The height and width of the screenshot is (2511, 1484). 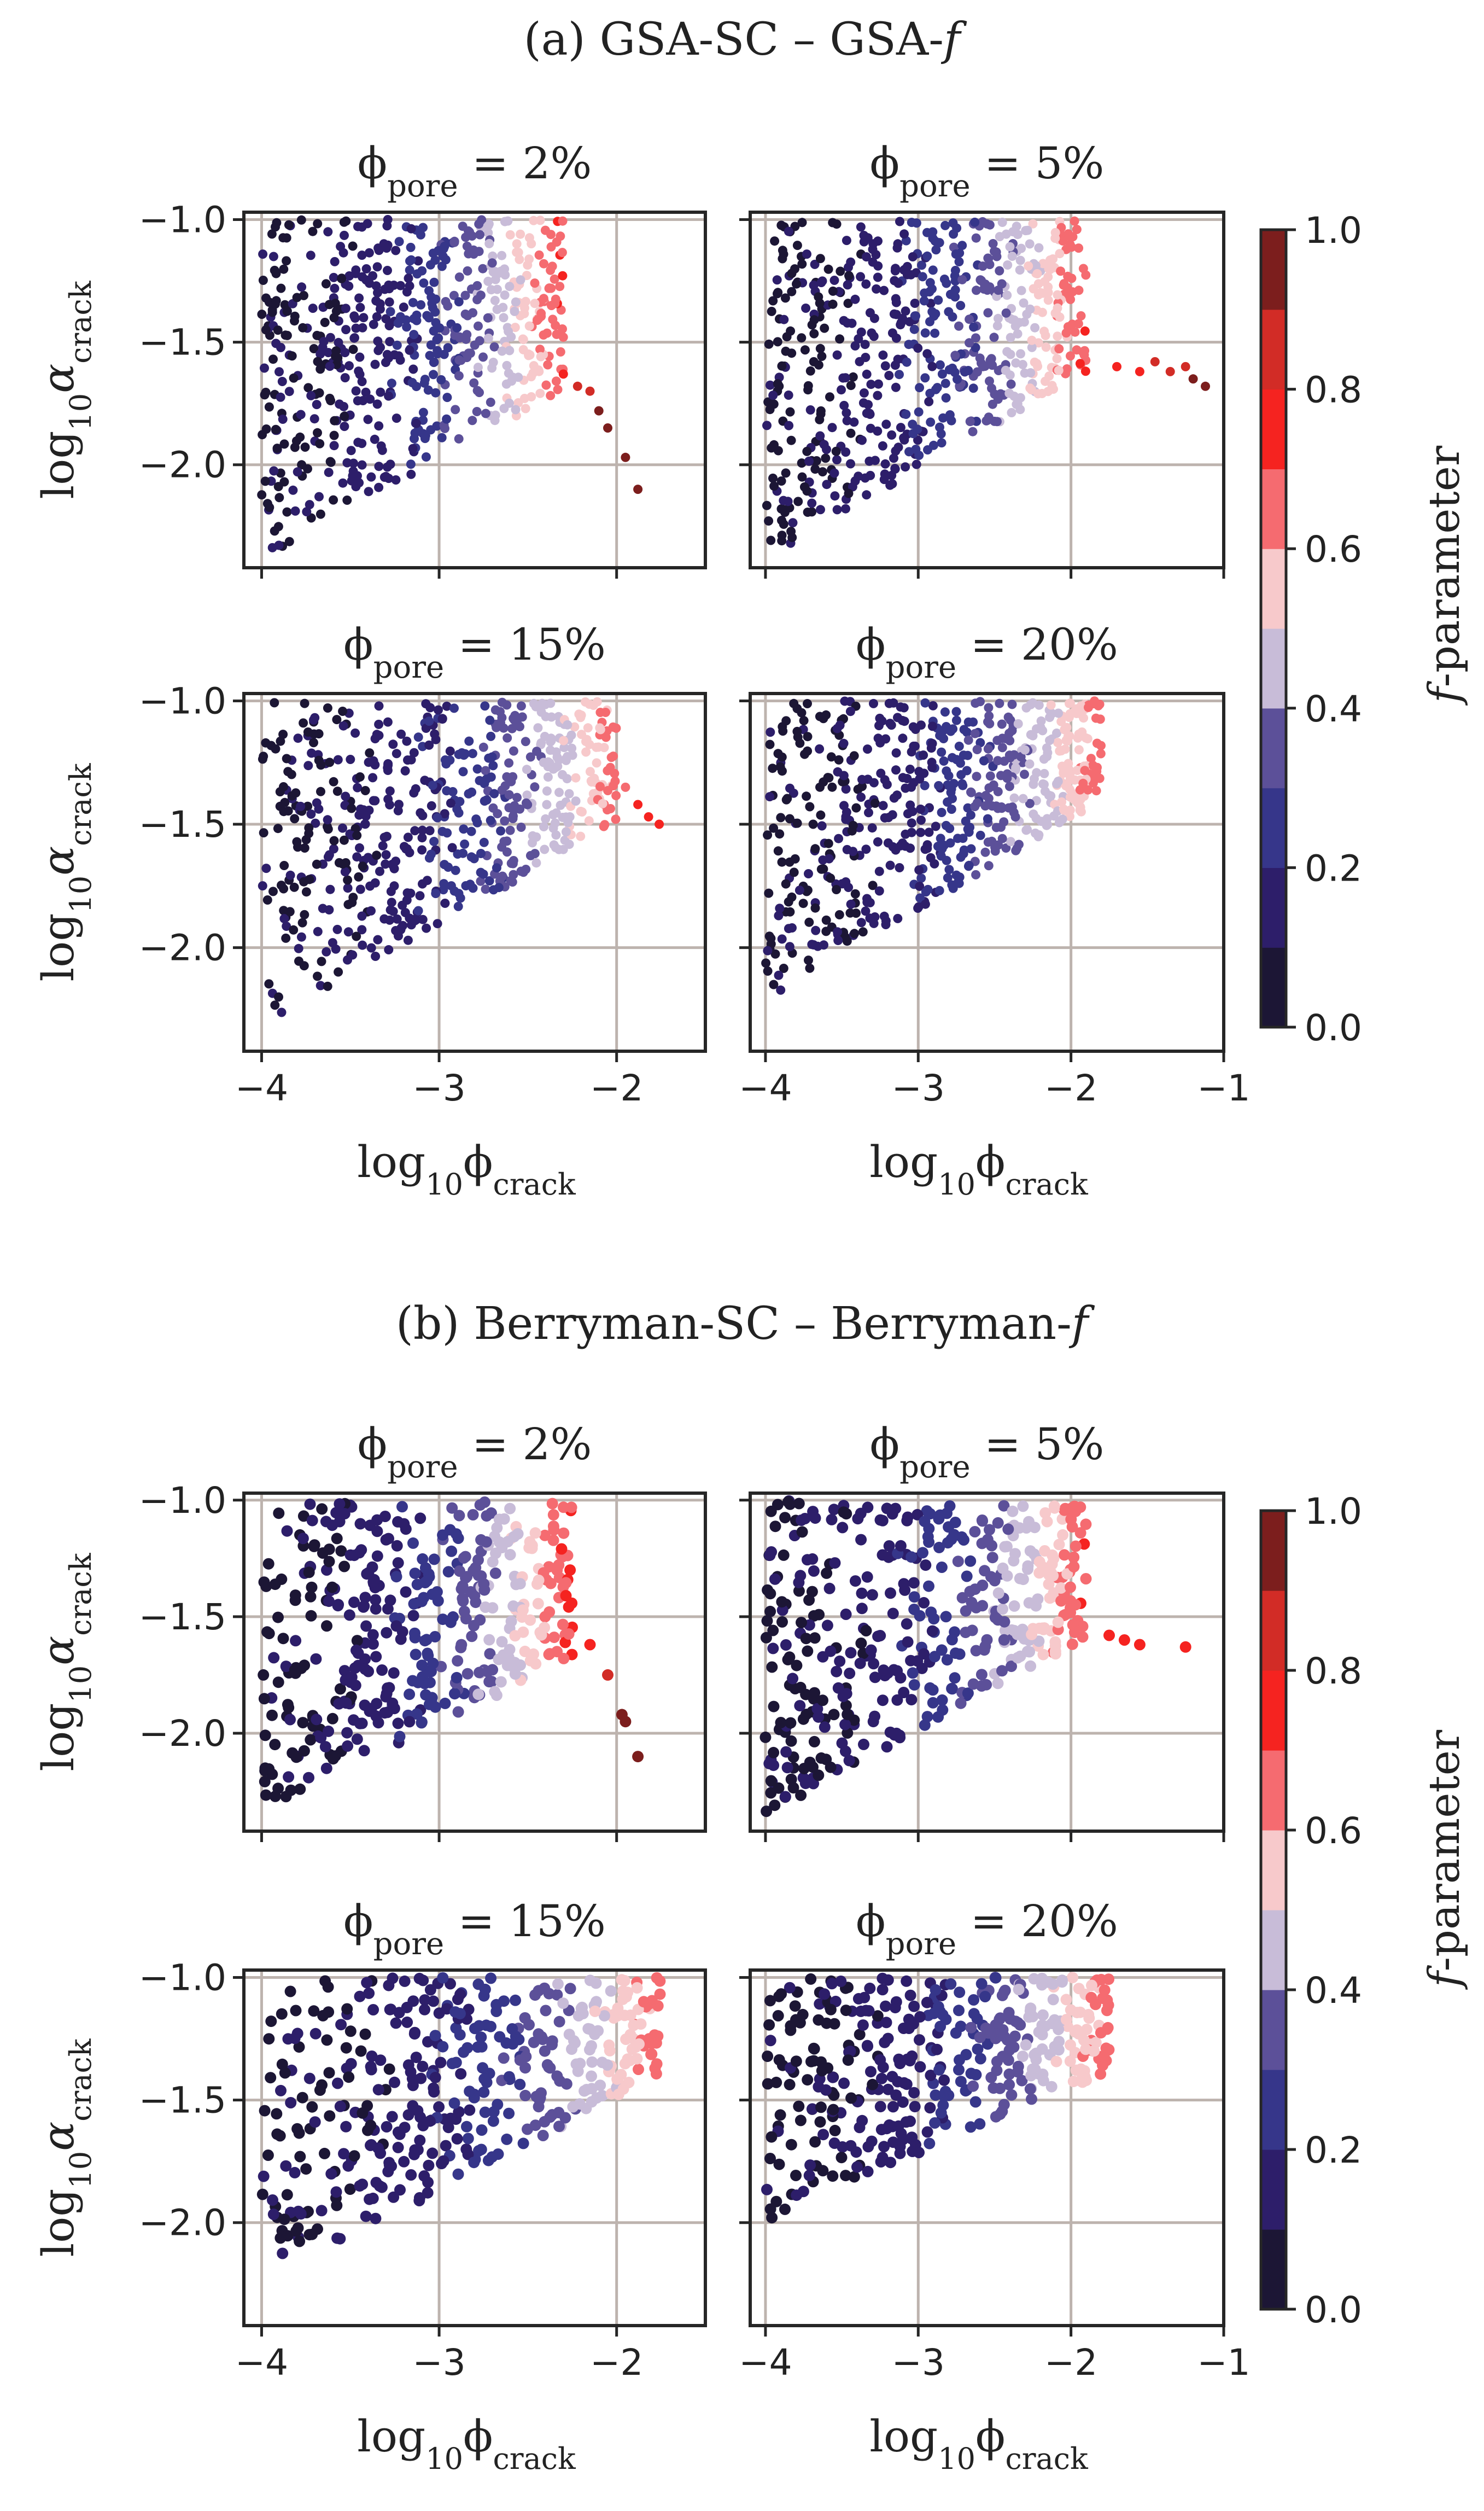 I want to click on pore-subscript: pore, so click(x=934, y=186).